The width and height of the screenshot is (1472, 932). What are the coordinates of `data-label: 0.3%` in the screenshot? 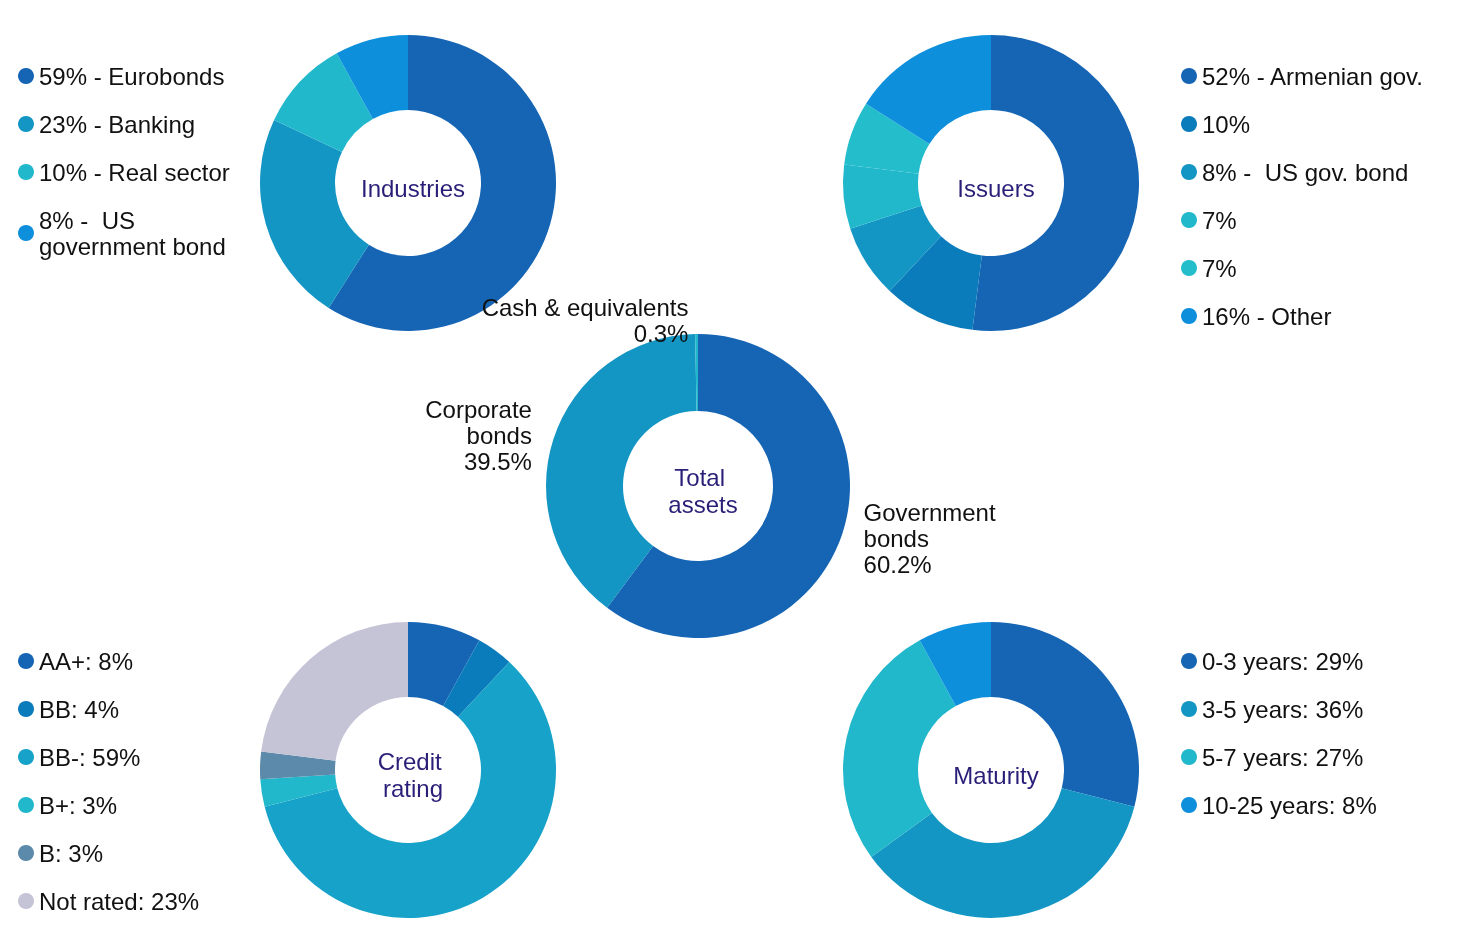 It's located at (661, 333).